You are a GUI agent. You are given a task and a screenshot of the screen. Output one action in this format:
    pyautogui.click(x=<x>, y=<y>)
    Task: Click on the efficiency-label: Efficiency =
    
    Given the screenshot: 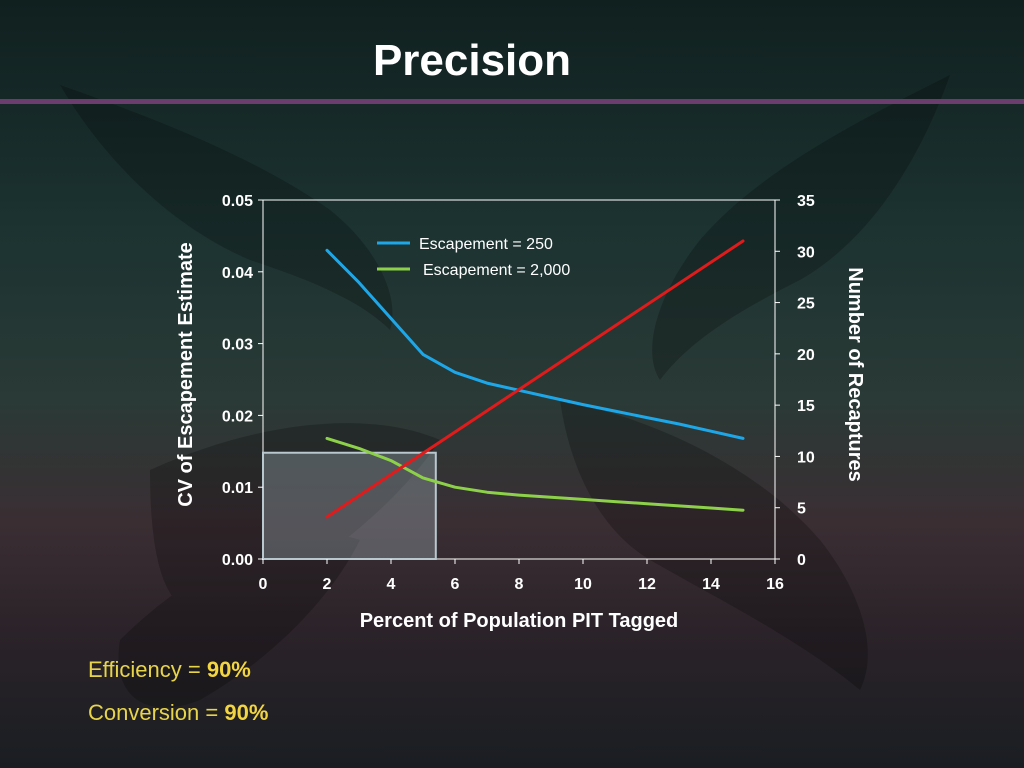 What is the action you would take?
    pyautogui.click(x=147, y=669)
    